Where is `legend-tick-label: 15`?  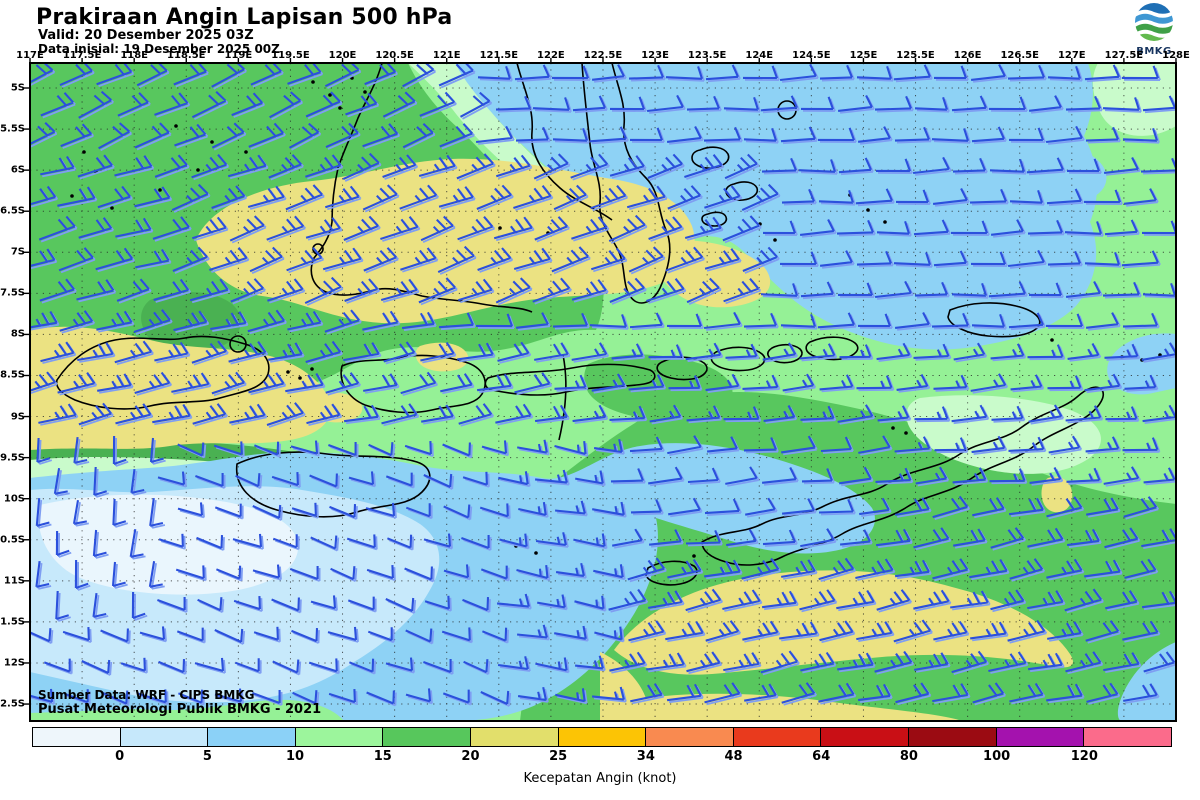 legend-tick-label: 15 is located at coordinates (382, 756).